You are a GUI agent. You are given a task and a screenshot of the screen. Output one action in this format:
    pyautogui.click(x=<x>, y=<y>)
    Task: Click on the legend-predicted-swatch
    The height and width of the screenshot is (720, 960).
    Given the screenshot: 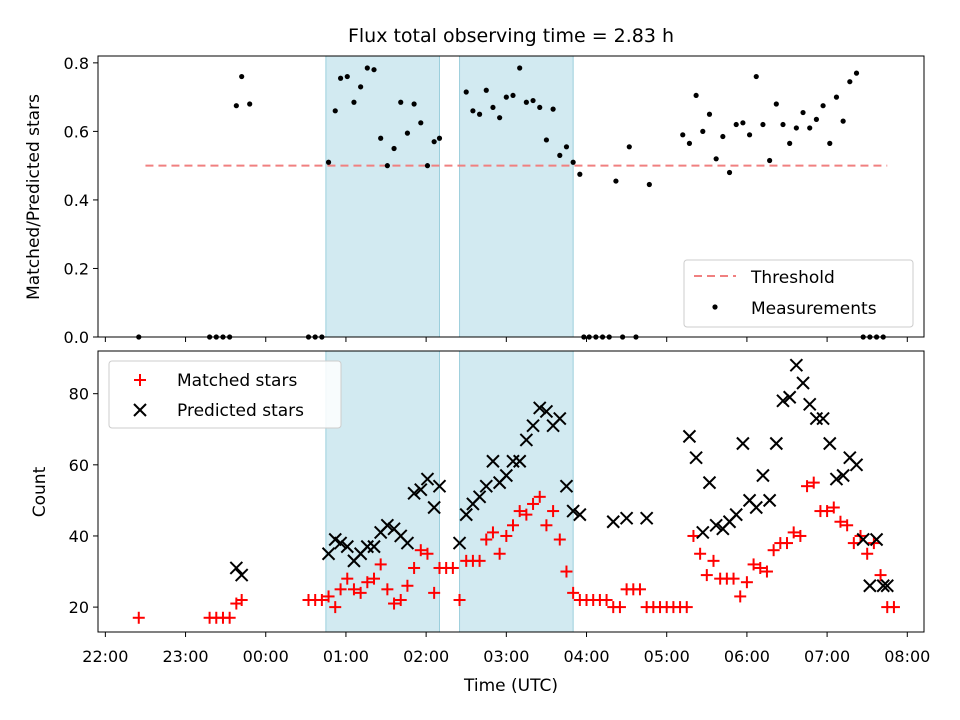 What is the action you would take?
    pyautogui.click(x=140, y=410)
    